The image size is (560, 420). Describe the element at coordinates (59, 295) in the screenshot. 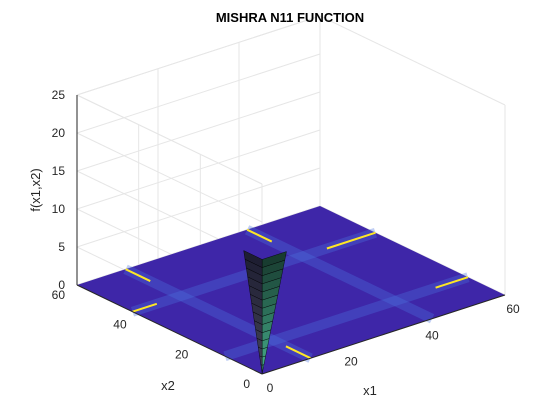

I see `y-tick-label: 60` at that location.